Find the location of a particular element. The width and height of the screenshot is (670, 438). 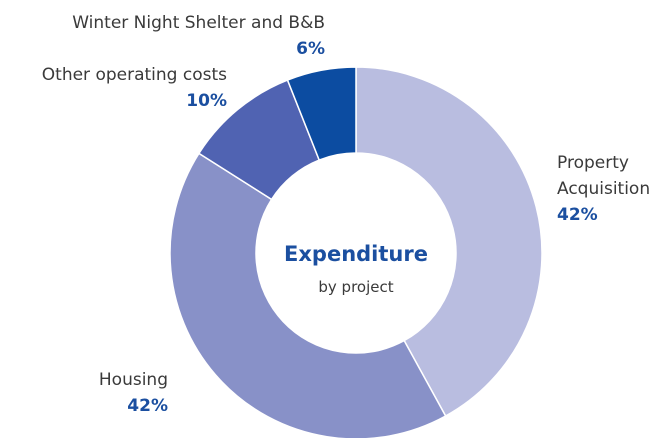

center-title: Expenditure is located at coordinates (356, 254).